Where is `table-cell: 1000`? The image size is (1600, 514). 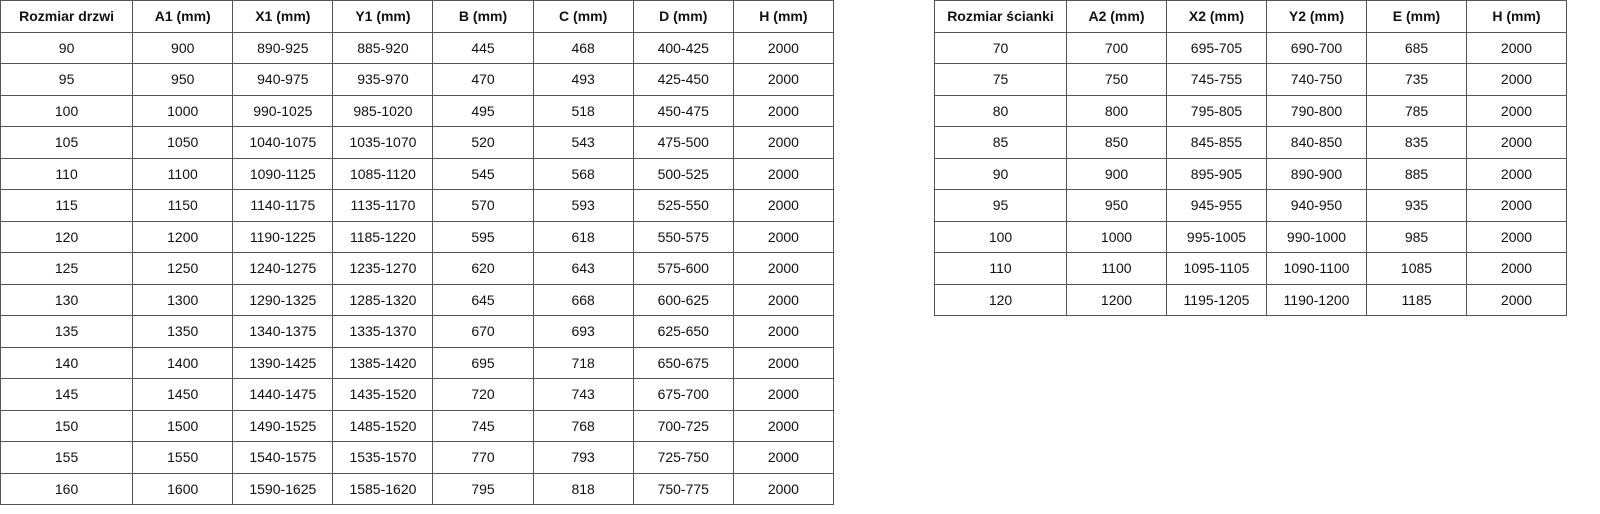
table-cell: 1000 is located at coordinates (1116, 236).